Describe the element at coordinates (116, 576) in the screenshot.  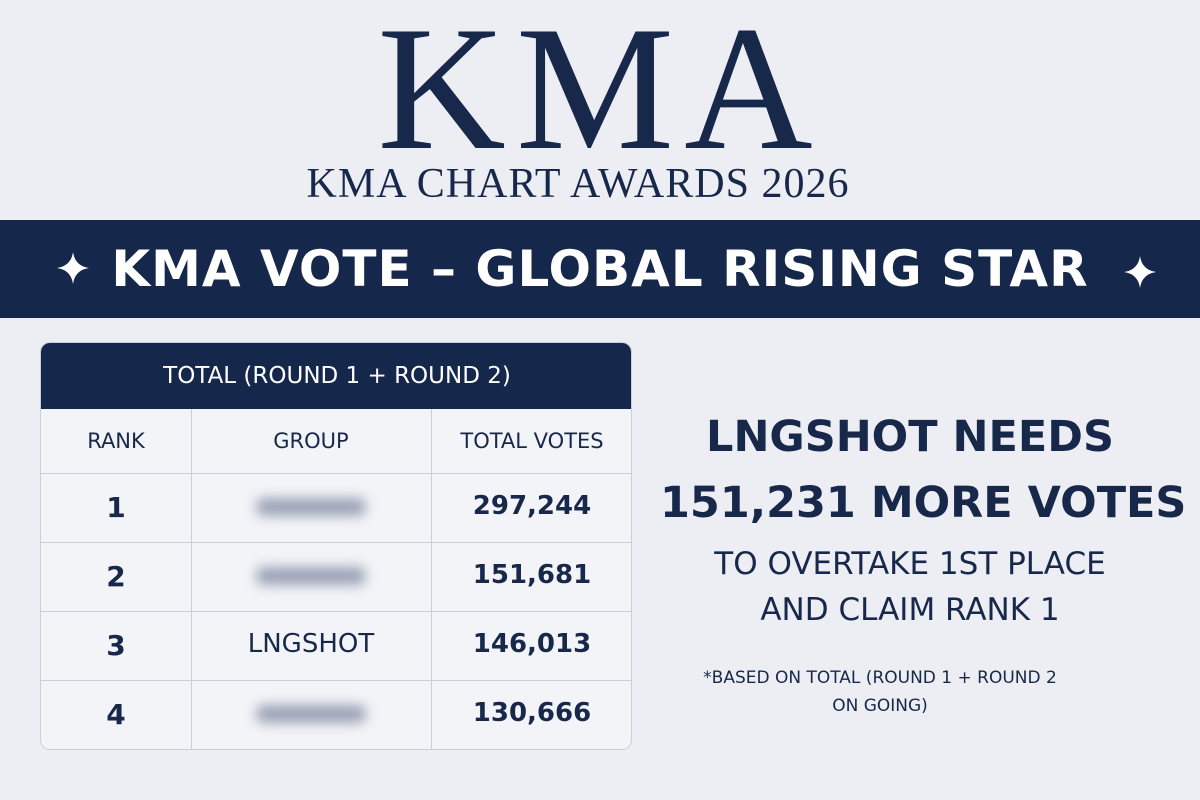
I see `rank: 2` at that location.